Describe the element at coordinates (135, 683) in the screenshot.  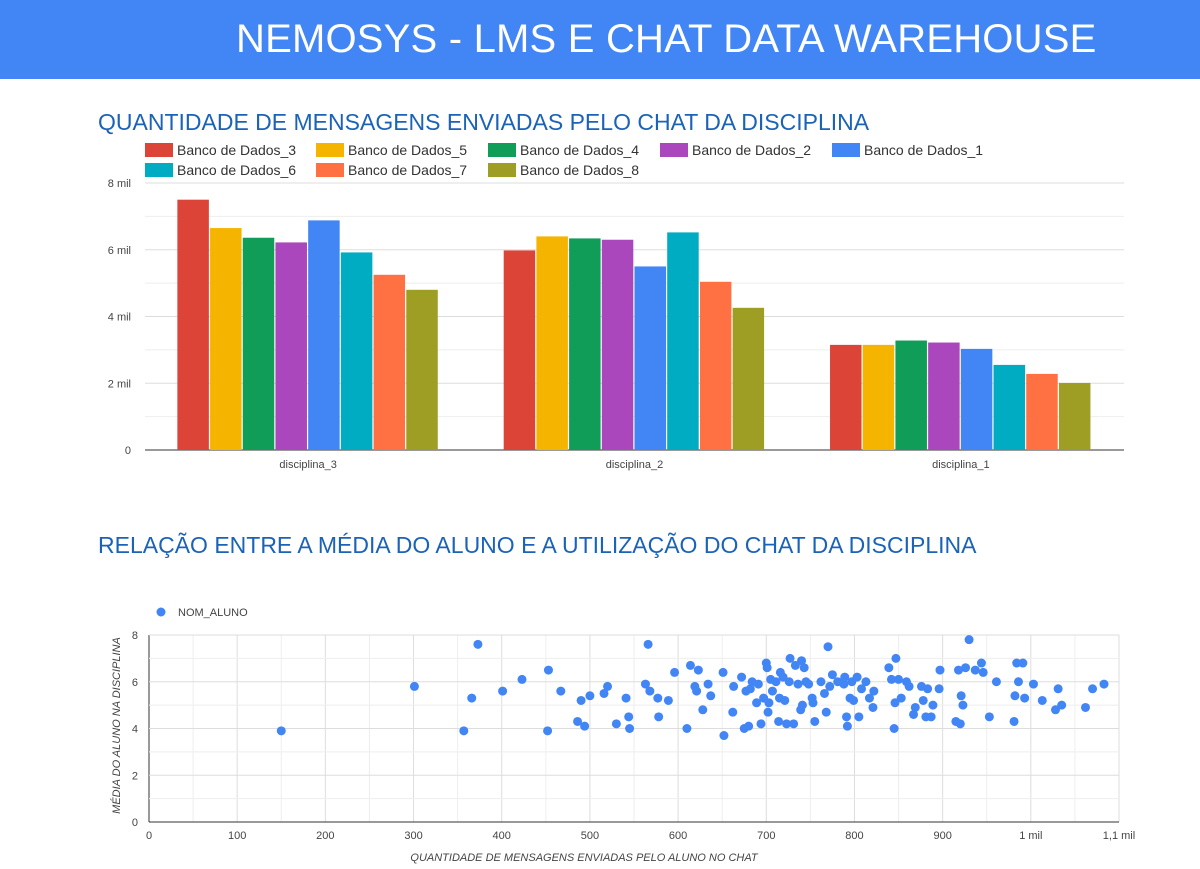
I see `y-tick-label: 6` at that location.